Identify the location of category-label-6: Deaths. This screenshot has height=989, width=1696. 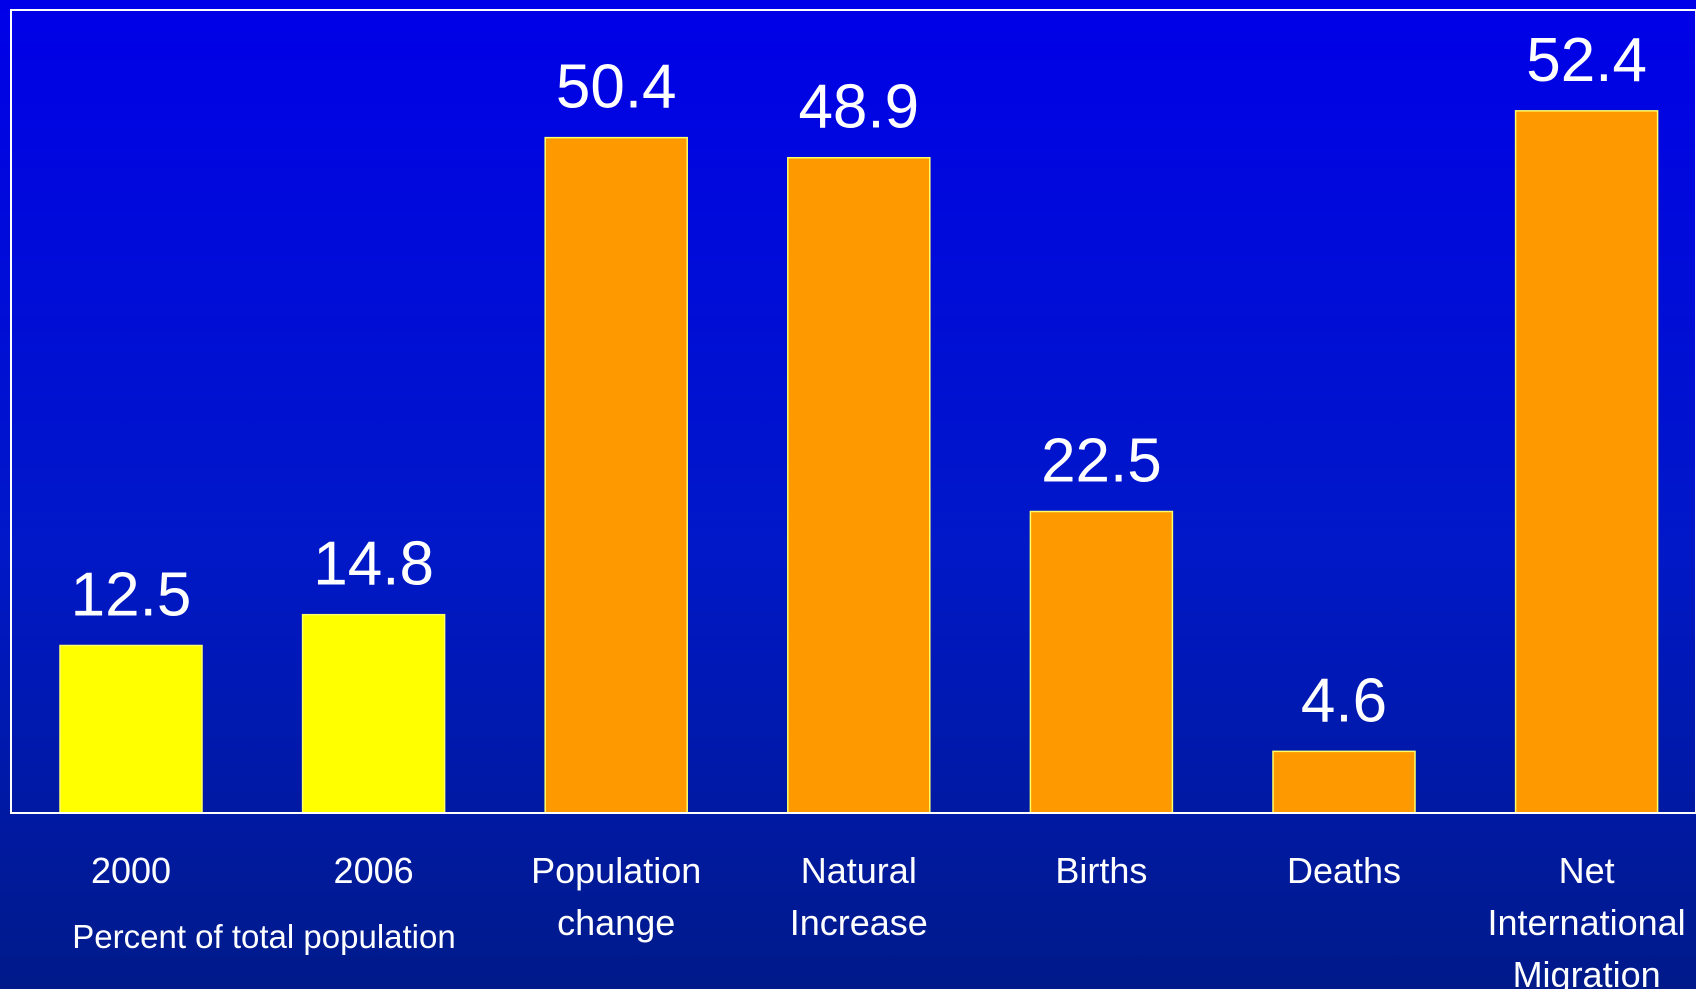
(1344, 870).